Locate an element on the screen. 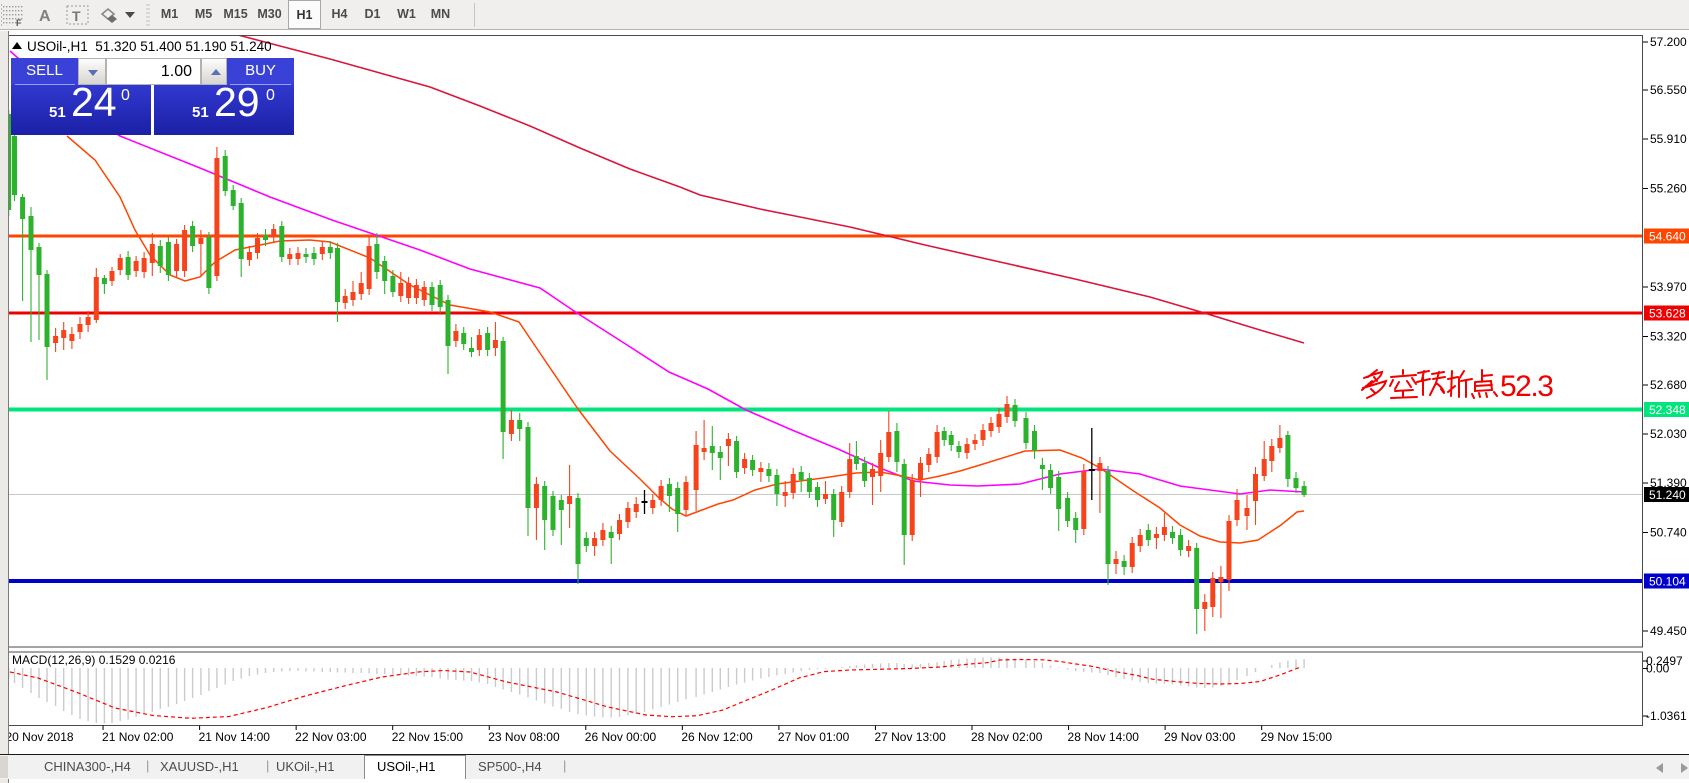 This screenshot has width=1689, height=783. svg-text: 52.030 is located at coordinates (1668, 434).